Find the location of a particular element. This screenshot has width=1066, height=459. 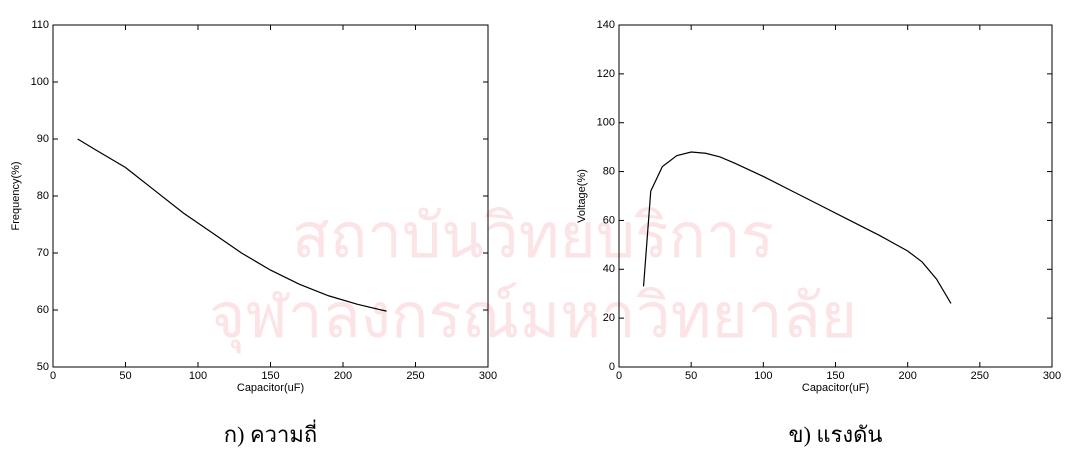

watermark: สถาบันวิทยบริการ is located at coordinates (533, 235).